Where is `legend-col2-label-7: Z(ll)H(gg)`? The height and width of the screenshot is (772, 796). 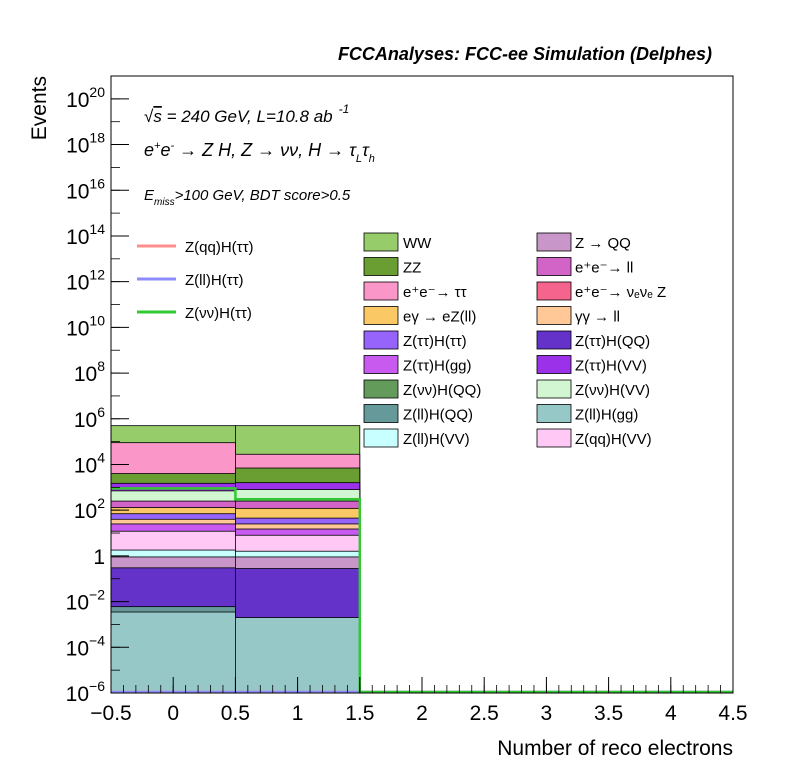 legend-col2-label-7: Z(ll)H(gg) is located at coordinates (606, 415).